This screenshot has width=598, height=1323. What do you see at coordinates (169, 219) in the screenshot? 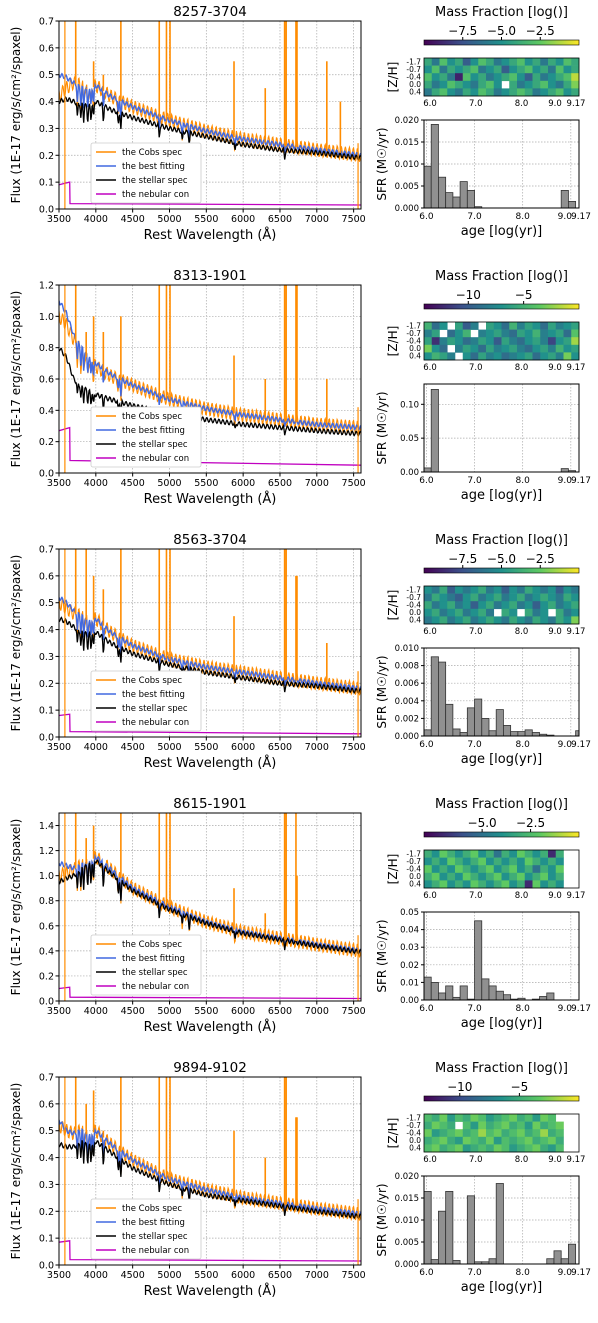
I see `x-tick-label: 5000` at bounding box center [169, 219].